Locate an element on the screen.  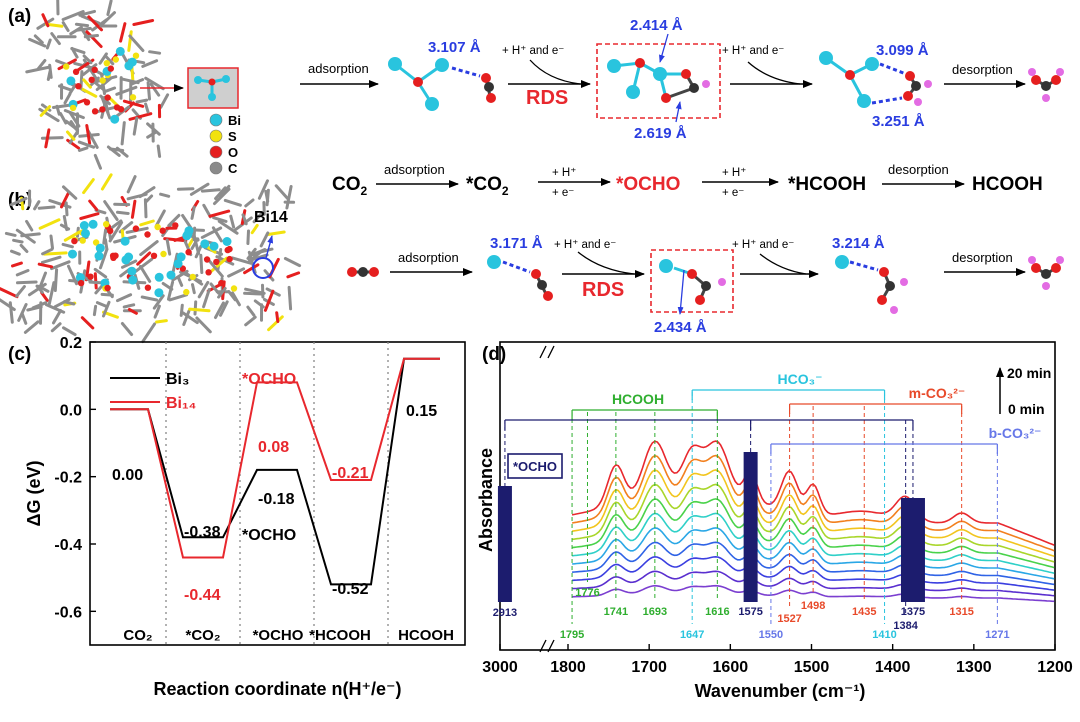
mech-star-co2: *CO2 is located at coordinates (487, 186).